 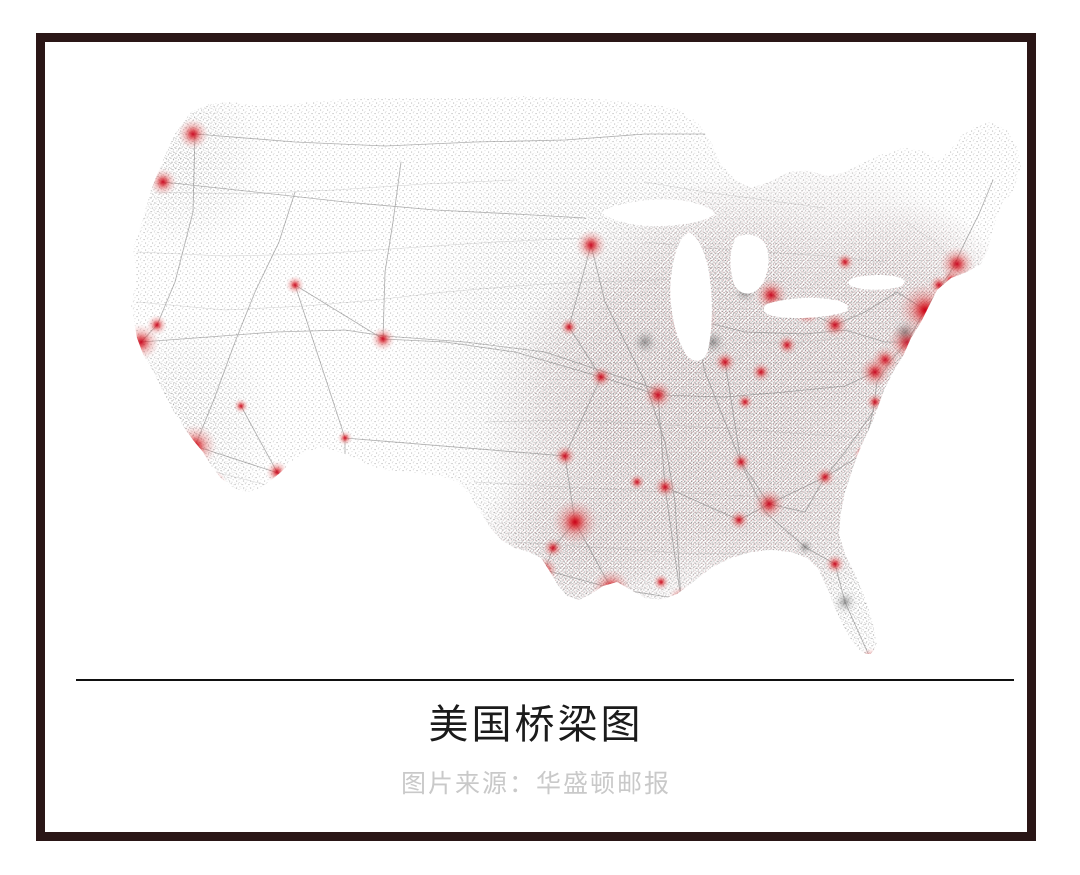 What do you see at coordinates (545, 680) in the screenshot?
I see `caption-divider` at bounding box center [545, 680].